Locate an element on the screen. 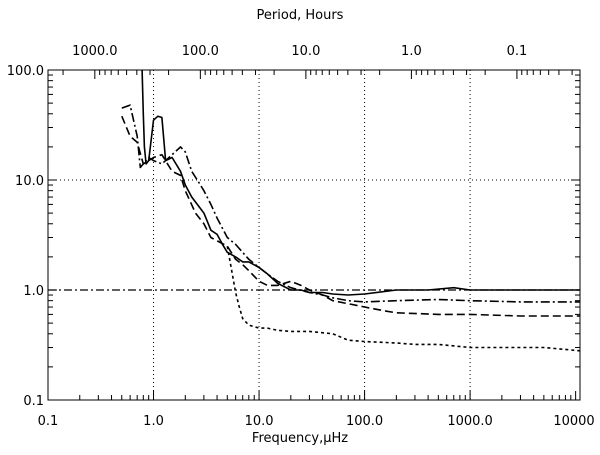 This screenshot has height=455, width=600. x-axis-title: Frequency,μHz is located at coordinates (300, 438).